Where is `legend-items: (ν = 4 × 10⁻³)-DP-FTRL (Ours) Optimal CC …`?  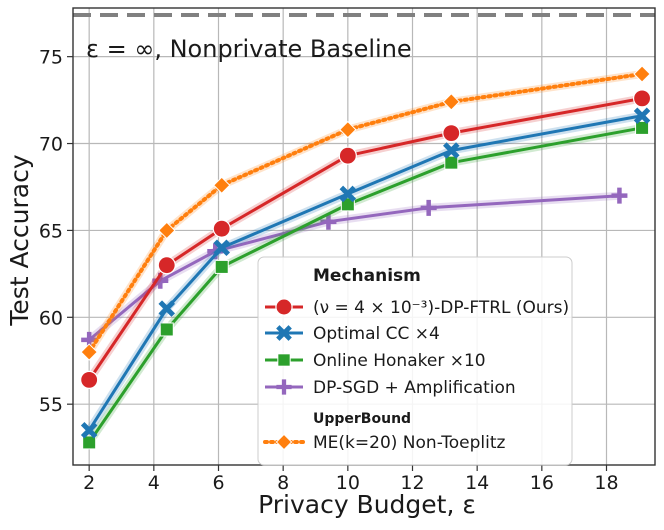 legend-items: (ν = 4 × 10⁻³)-DP-FTRL (Ours) Optimal CC … is located at coordinates (416, 375).